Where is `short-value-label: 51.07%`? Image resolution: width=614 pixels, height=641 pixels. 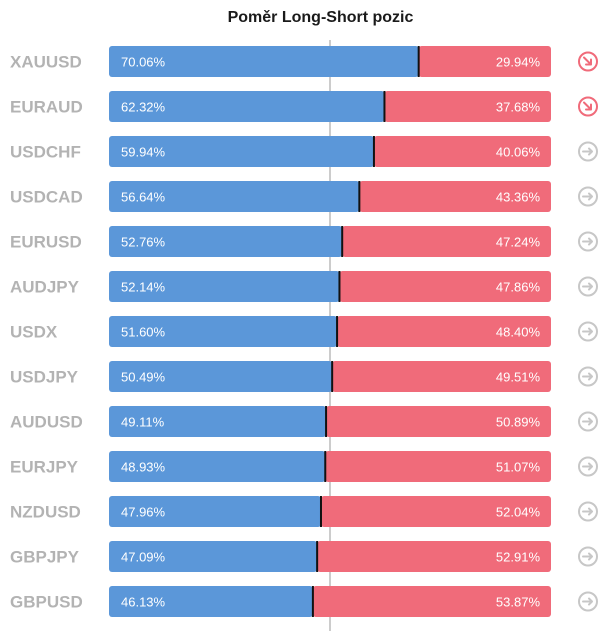 short-value-label: 51.07% is located at coordinates (518, 467).